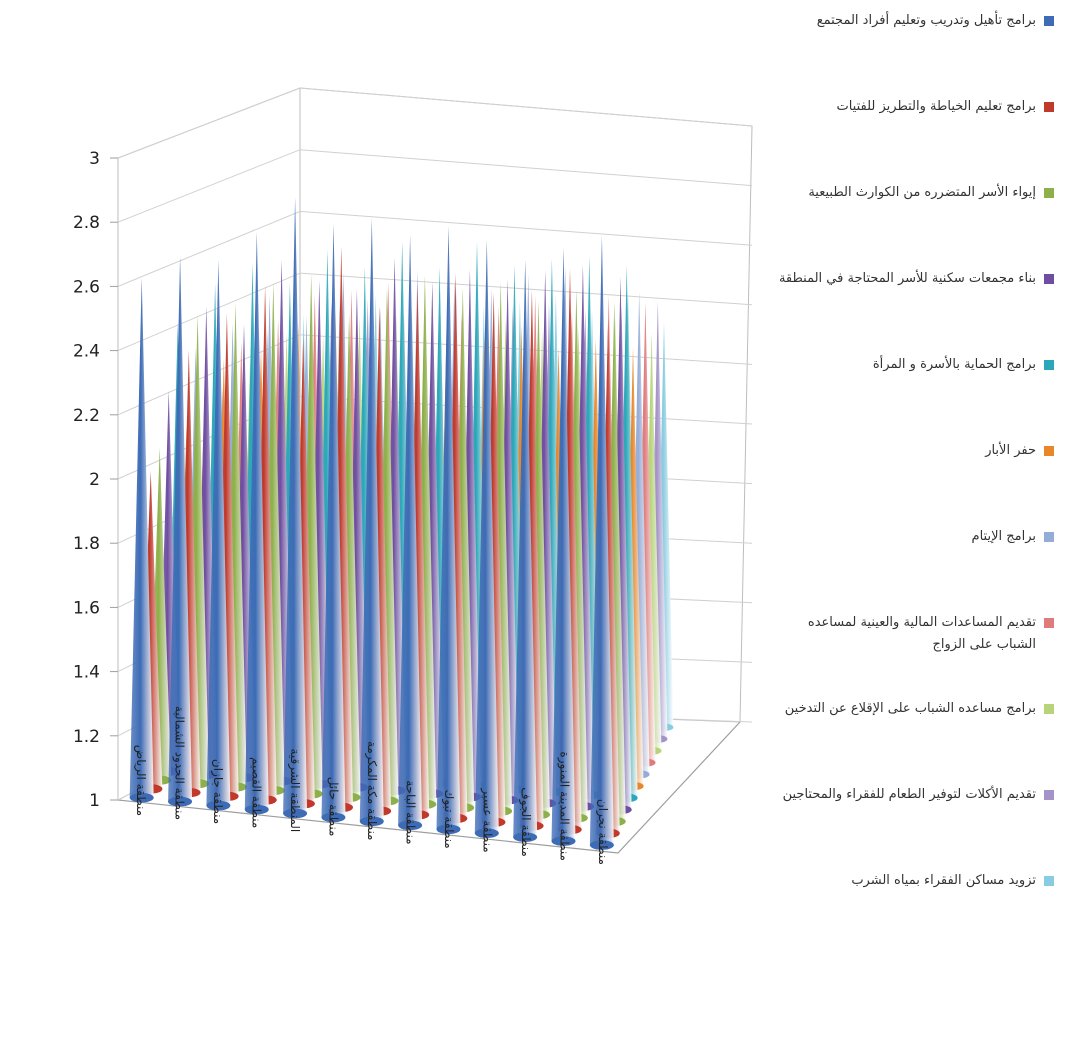  Describe the element at coordinates (86, 608) in the screenshot. I see `y-tick-label: 1.6` at that location.